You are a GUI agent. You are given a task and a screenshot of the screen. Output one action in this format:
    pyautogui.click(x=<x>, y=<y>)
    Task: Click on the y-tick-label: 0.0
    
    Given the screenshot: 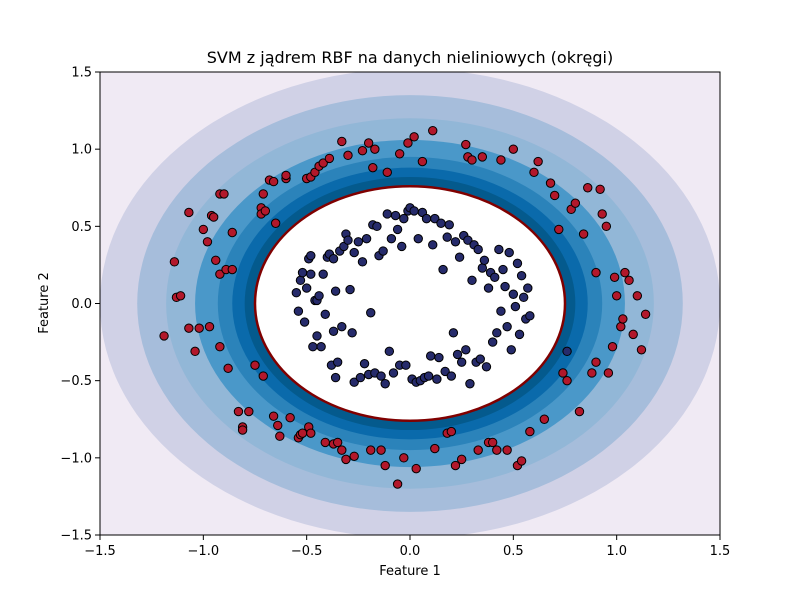 What is the action you would take?
    pyautogui.click(x=81, y=304)
    